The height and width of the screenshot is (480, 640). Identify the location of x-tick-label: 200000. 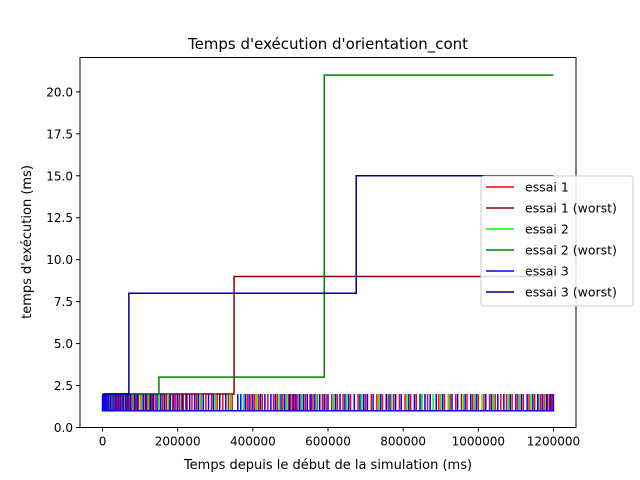
(178, 442).